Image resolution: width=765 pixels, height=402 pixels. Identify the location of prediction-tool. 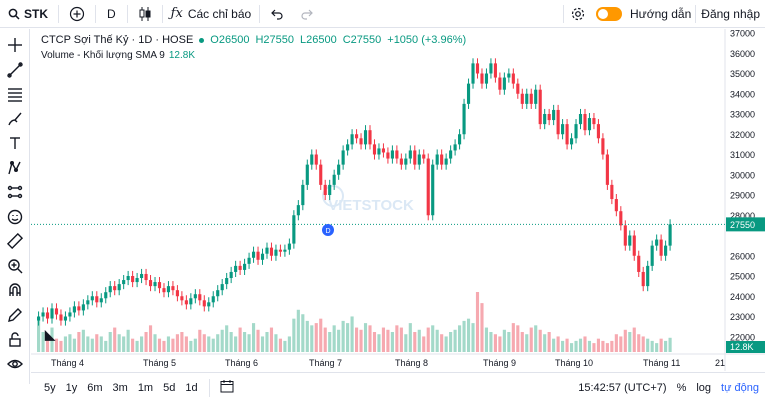
(15, 192).